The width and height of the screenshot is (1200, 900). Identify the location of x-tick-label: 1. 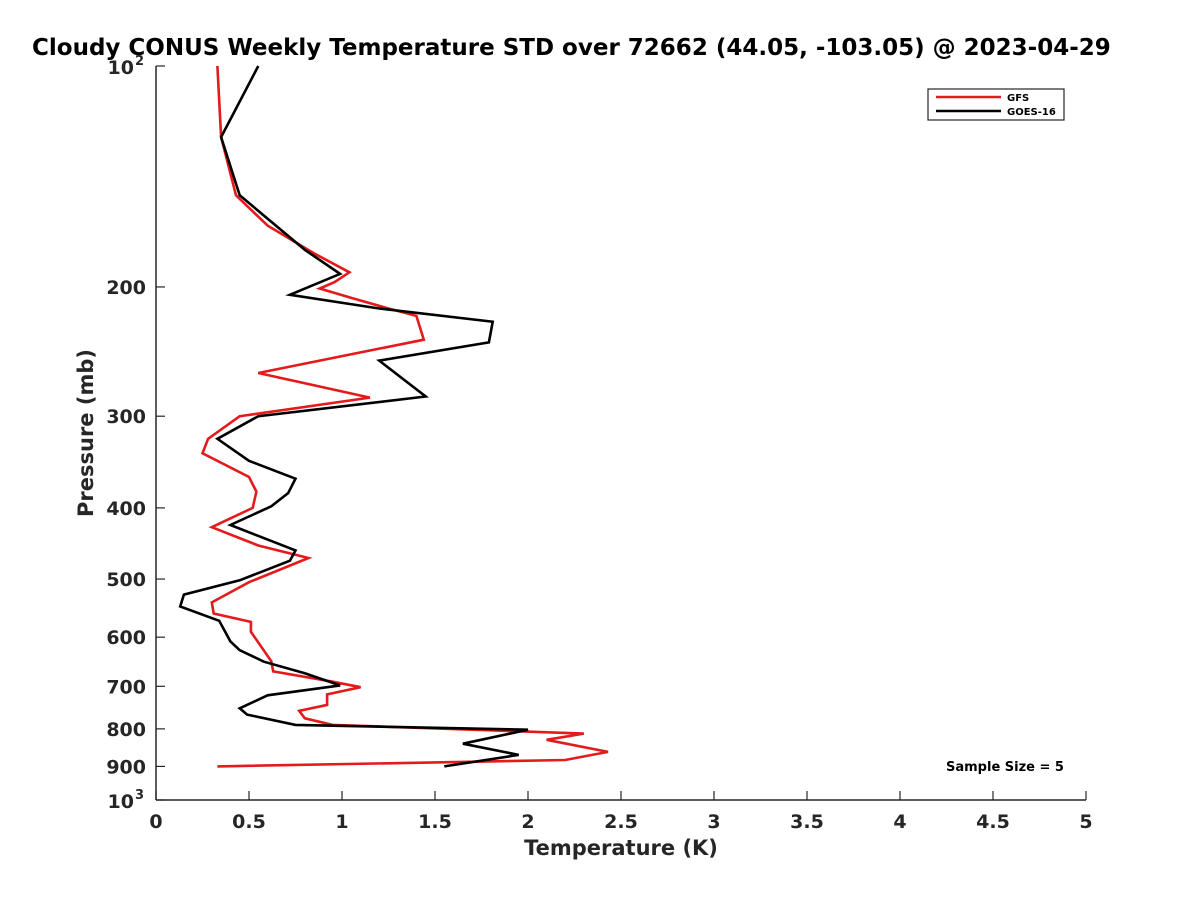
(341, 822).